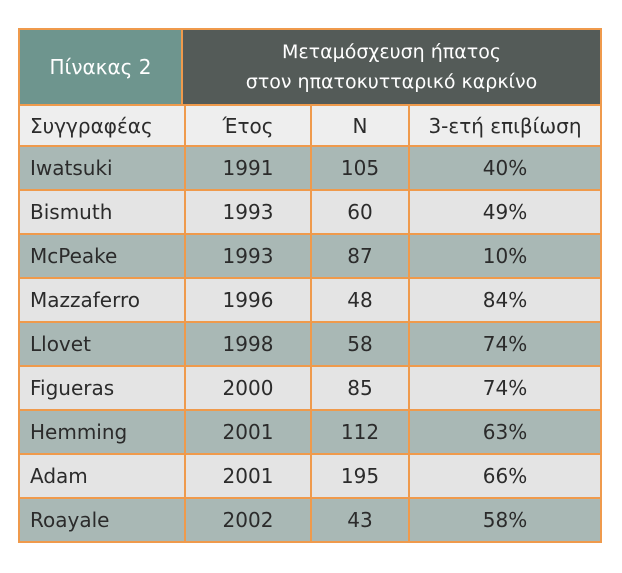 Image resolution: width=622 pixels, height=573 pixels. What do you see at coordinates (102, 432) in the screenshot?
I see `cell-author: Hemming` at bounding box center [102, 432].